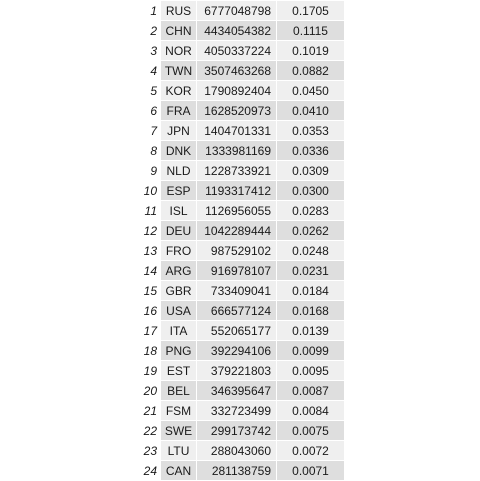 This screenshot has width=480, height=481. I want to click on row-index: 13, so click(150, 250).